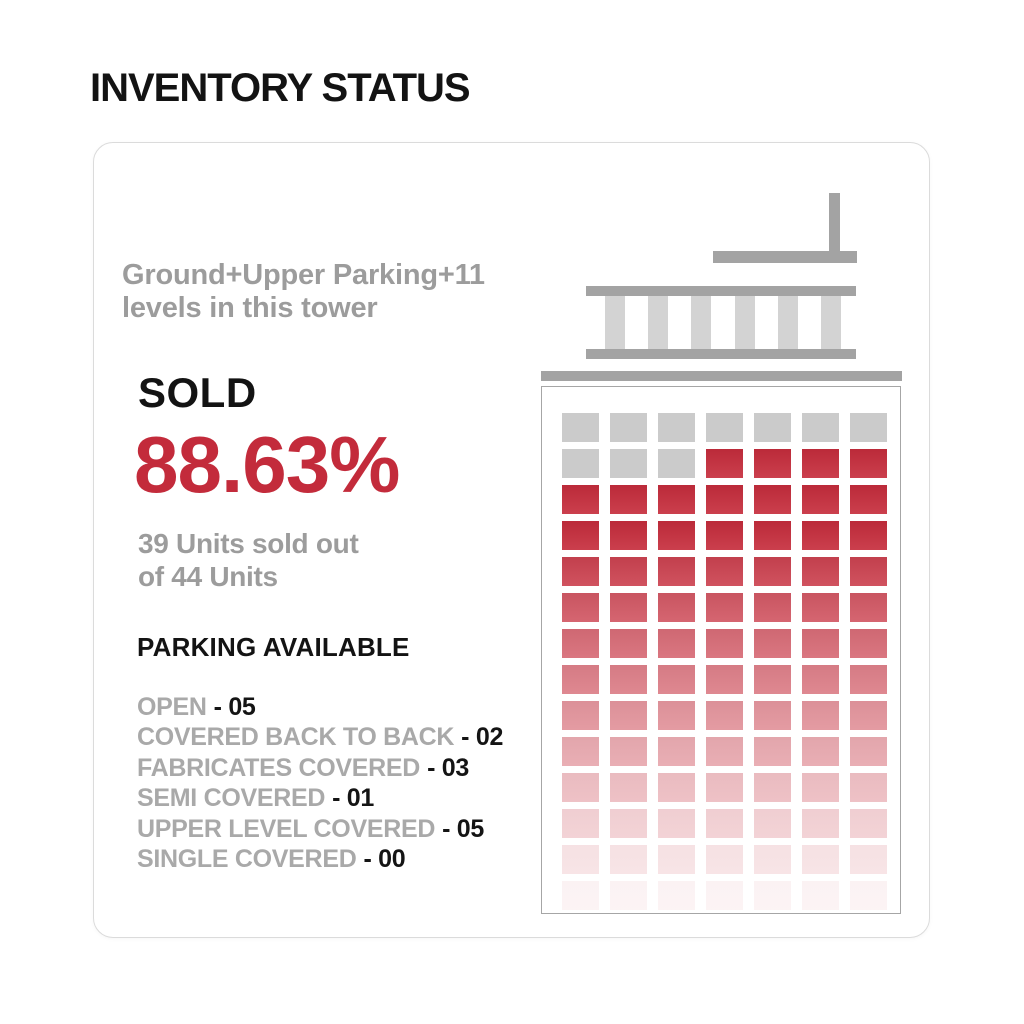 Image resolution: width=1024 pixels, height=1024 pixels. I want to click on units-summary: 39 Units sold out of 44 Units, so click(248, 560).